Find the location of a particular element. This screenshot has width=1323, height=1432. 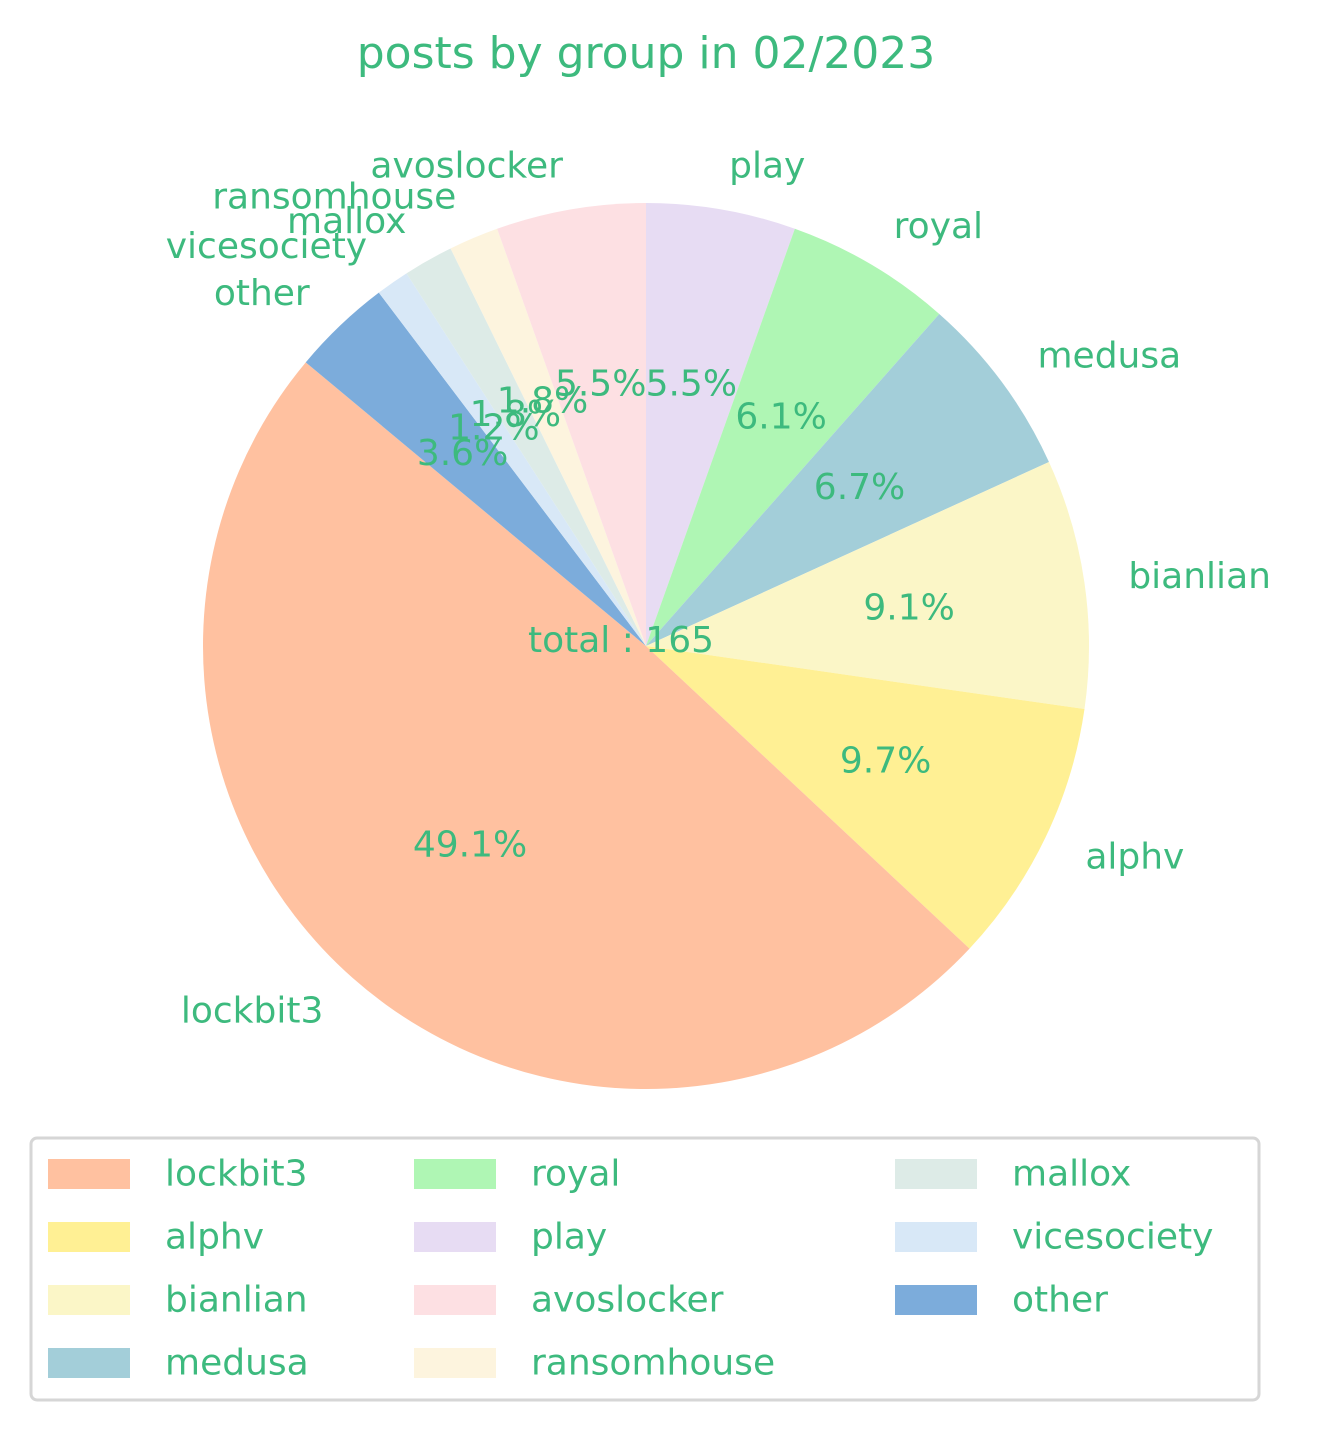

legend-label-play: play is located at coordinates (569, 1237).